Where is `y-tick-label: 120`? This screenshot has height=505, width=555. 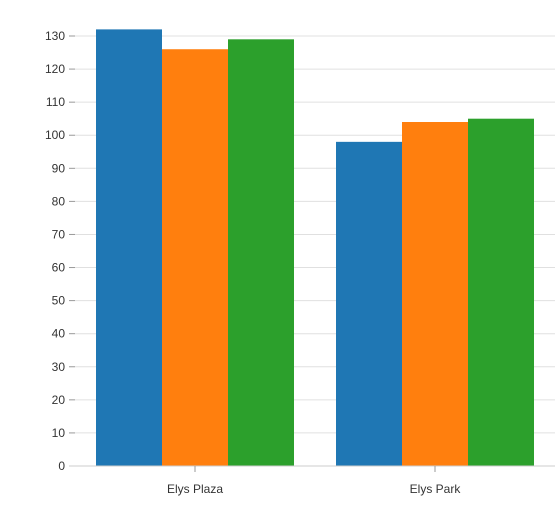 y-tick-label: 120 is located at coordinates (55, 69).